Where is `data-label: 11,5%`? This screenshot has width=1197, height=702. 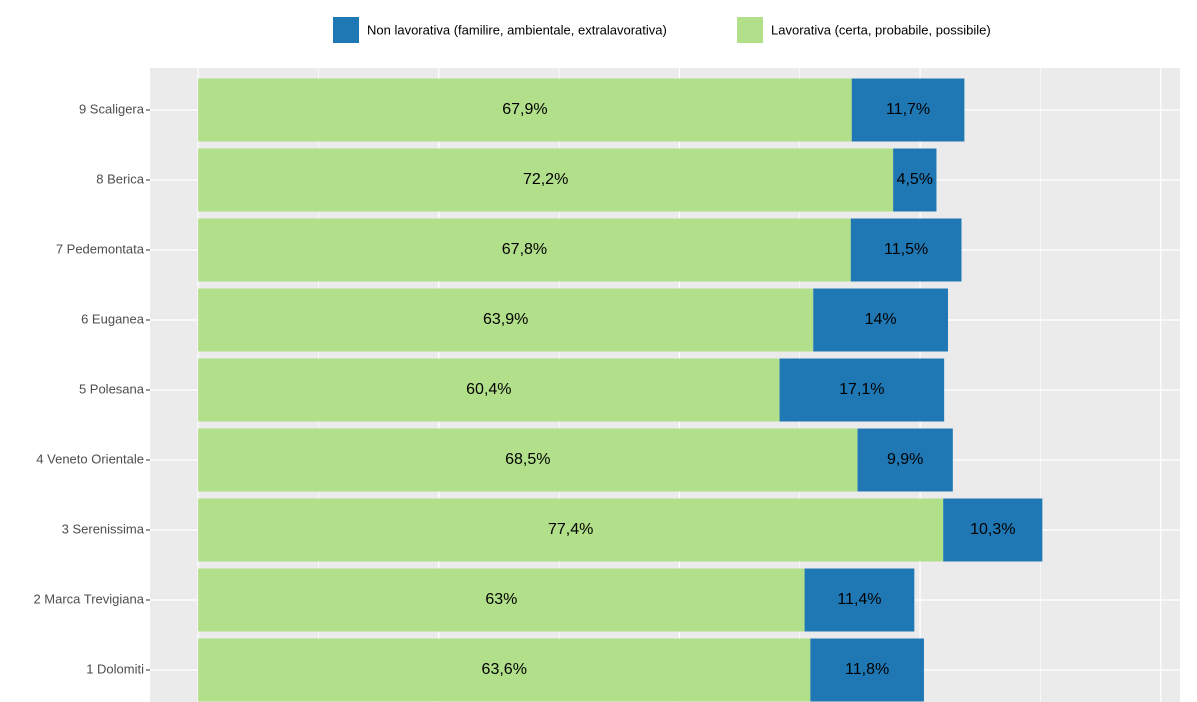
data-label: 11,5% is located at coordinates (906, 249).